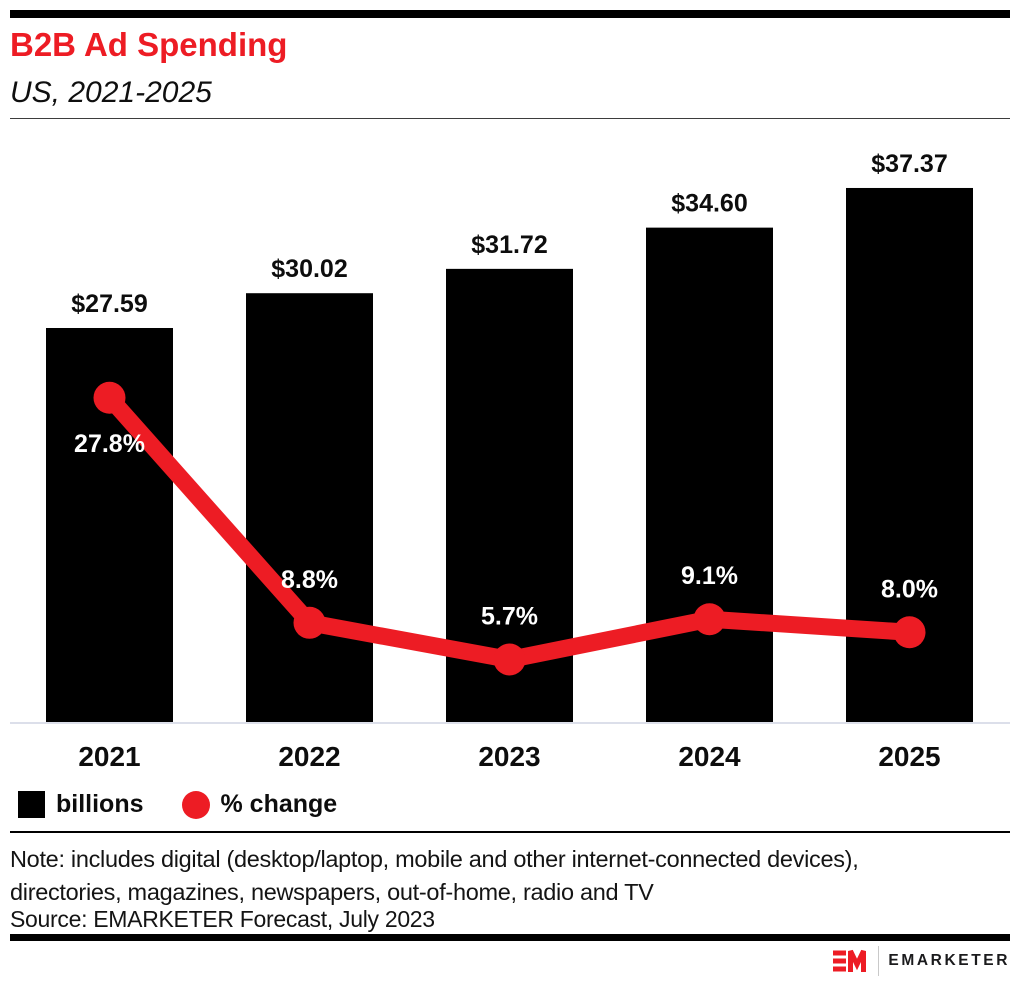 The image size is (1020, 984). I want to click on footer-divider, so click(510, 832).